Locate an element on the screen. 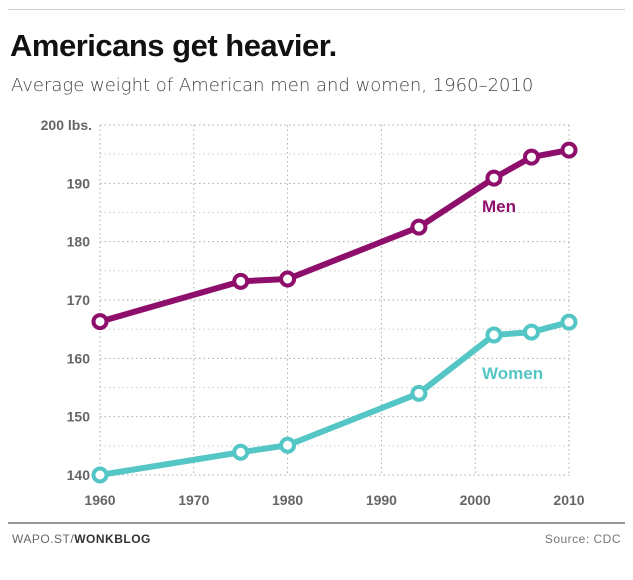 Image resolution: width=633 pixels, height=580 pixels. footer-blog: WONKBLOG is located at coordinates (112, 539).